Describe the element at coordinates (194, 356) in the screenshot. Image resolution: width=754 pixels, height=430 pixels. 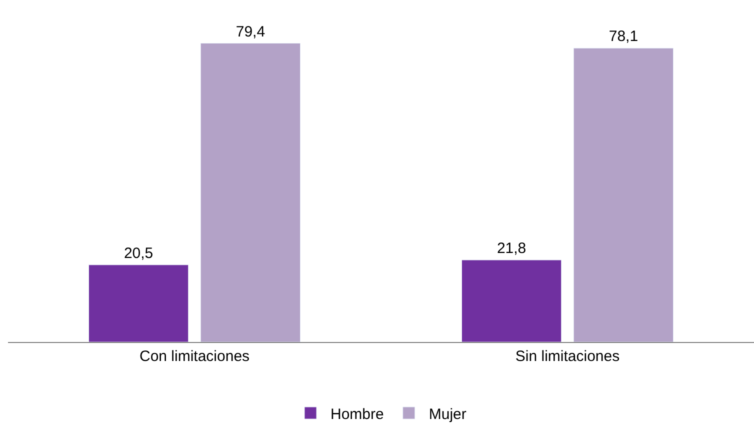
I see `x-tick-label: Con limitaciones` at that location.